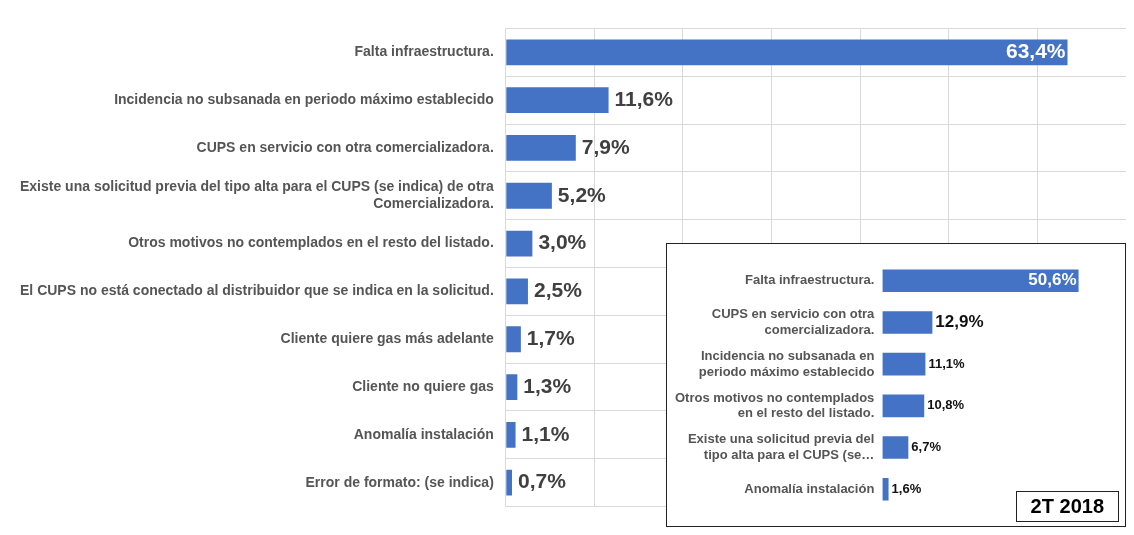 The width and height of the screenshot is (1134, 535). What do you see at coordinates (1035, 51) in the screenshot?
I see `data-label: 63,4%` at bounding box center [1035, 51].